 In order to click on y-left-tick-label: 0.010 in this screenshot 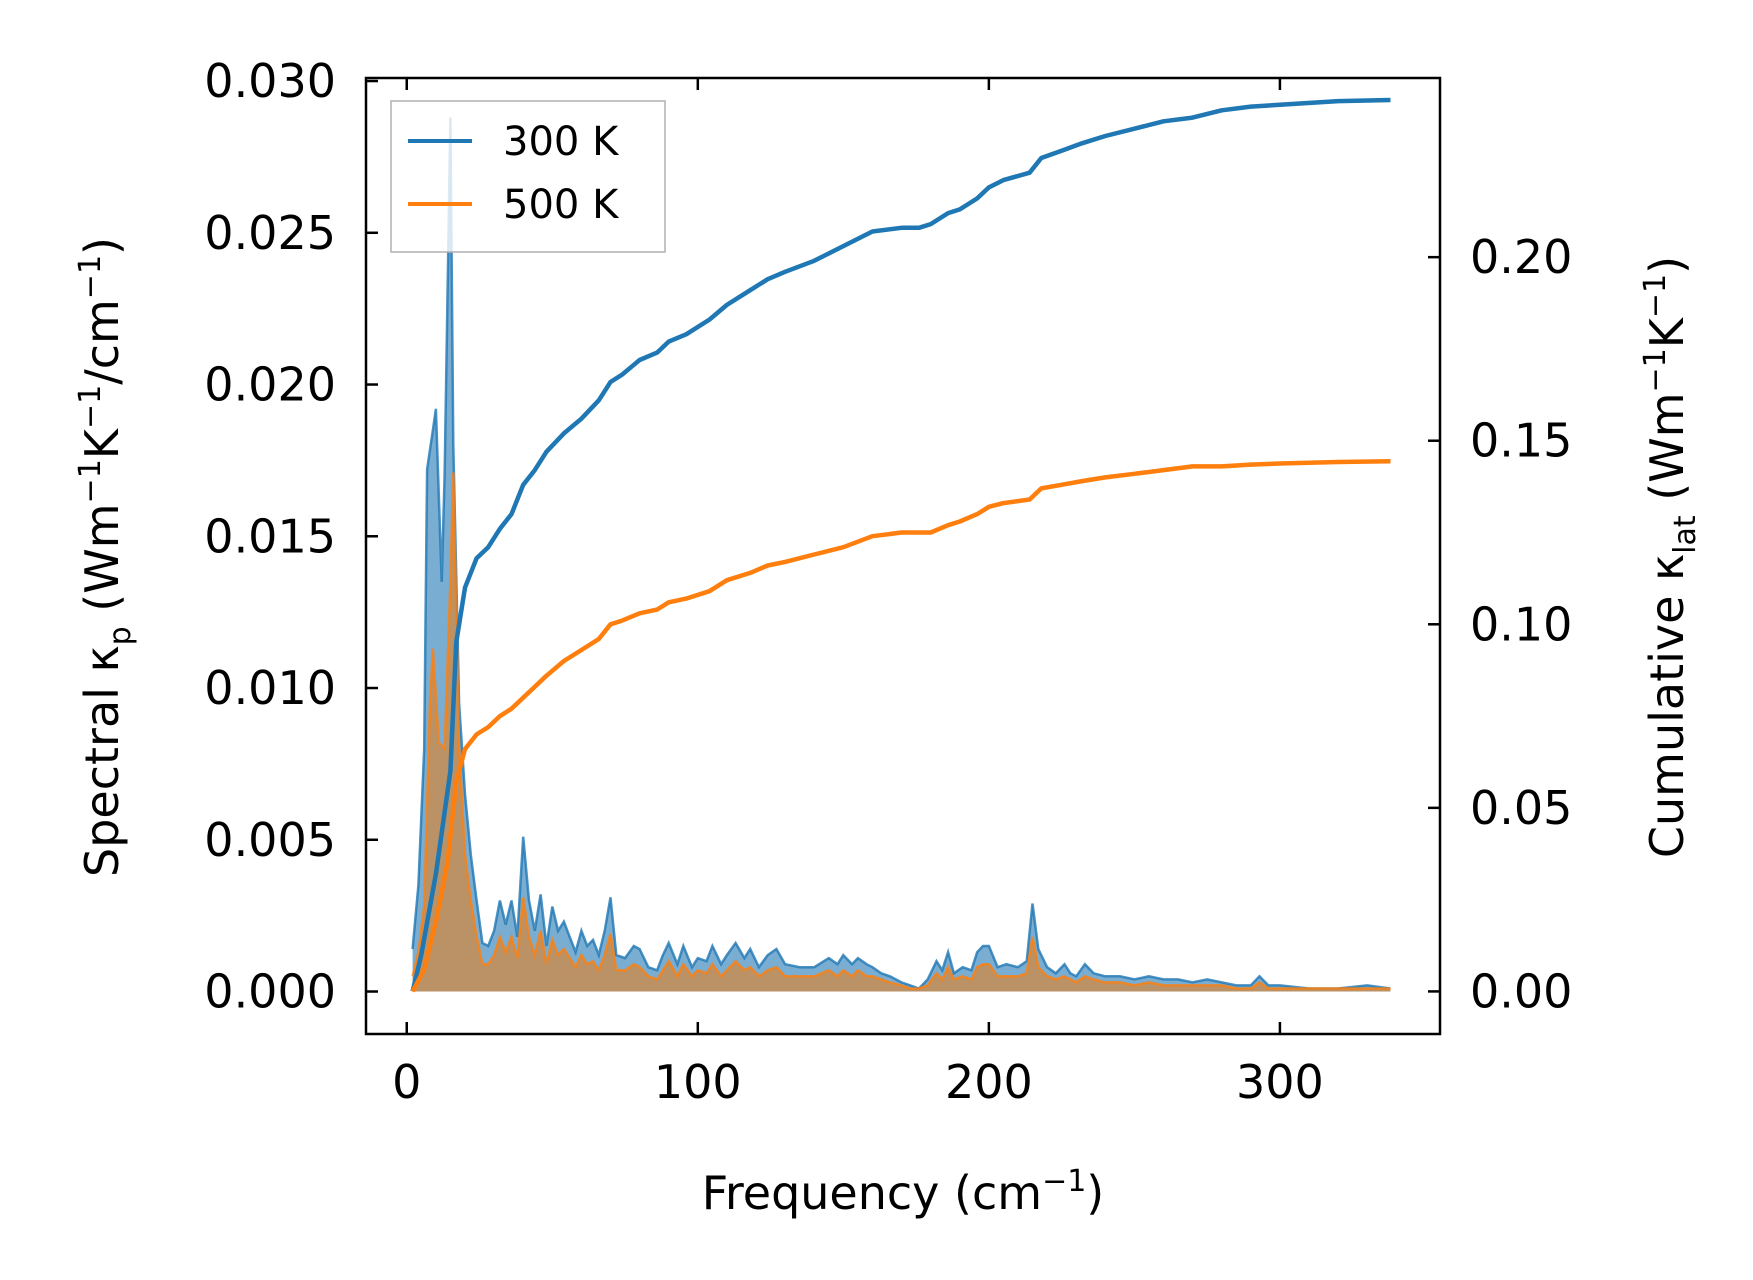, I will do `click(270, 688)`.